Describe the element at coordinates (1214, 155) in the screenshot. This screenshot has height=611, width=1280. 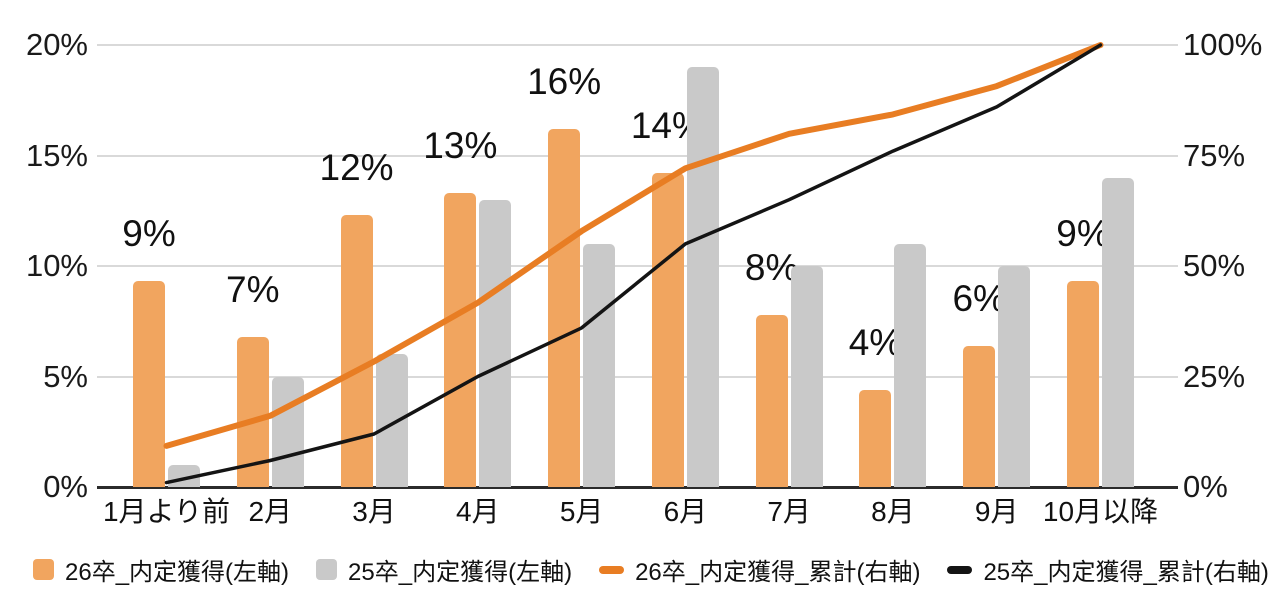
I see `right-axis-tick-label: 75%` at that location.